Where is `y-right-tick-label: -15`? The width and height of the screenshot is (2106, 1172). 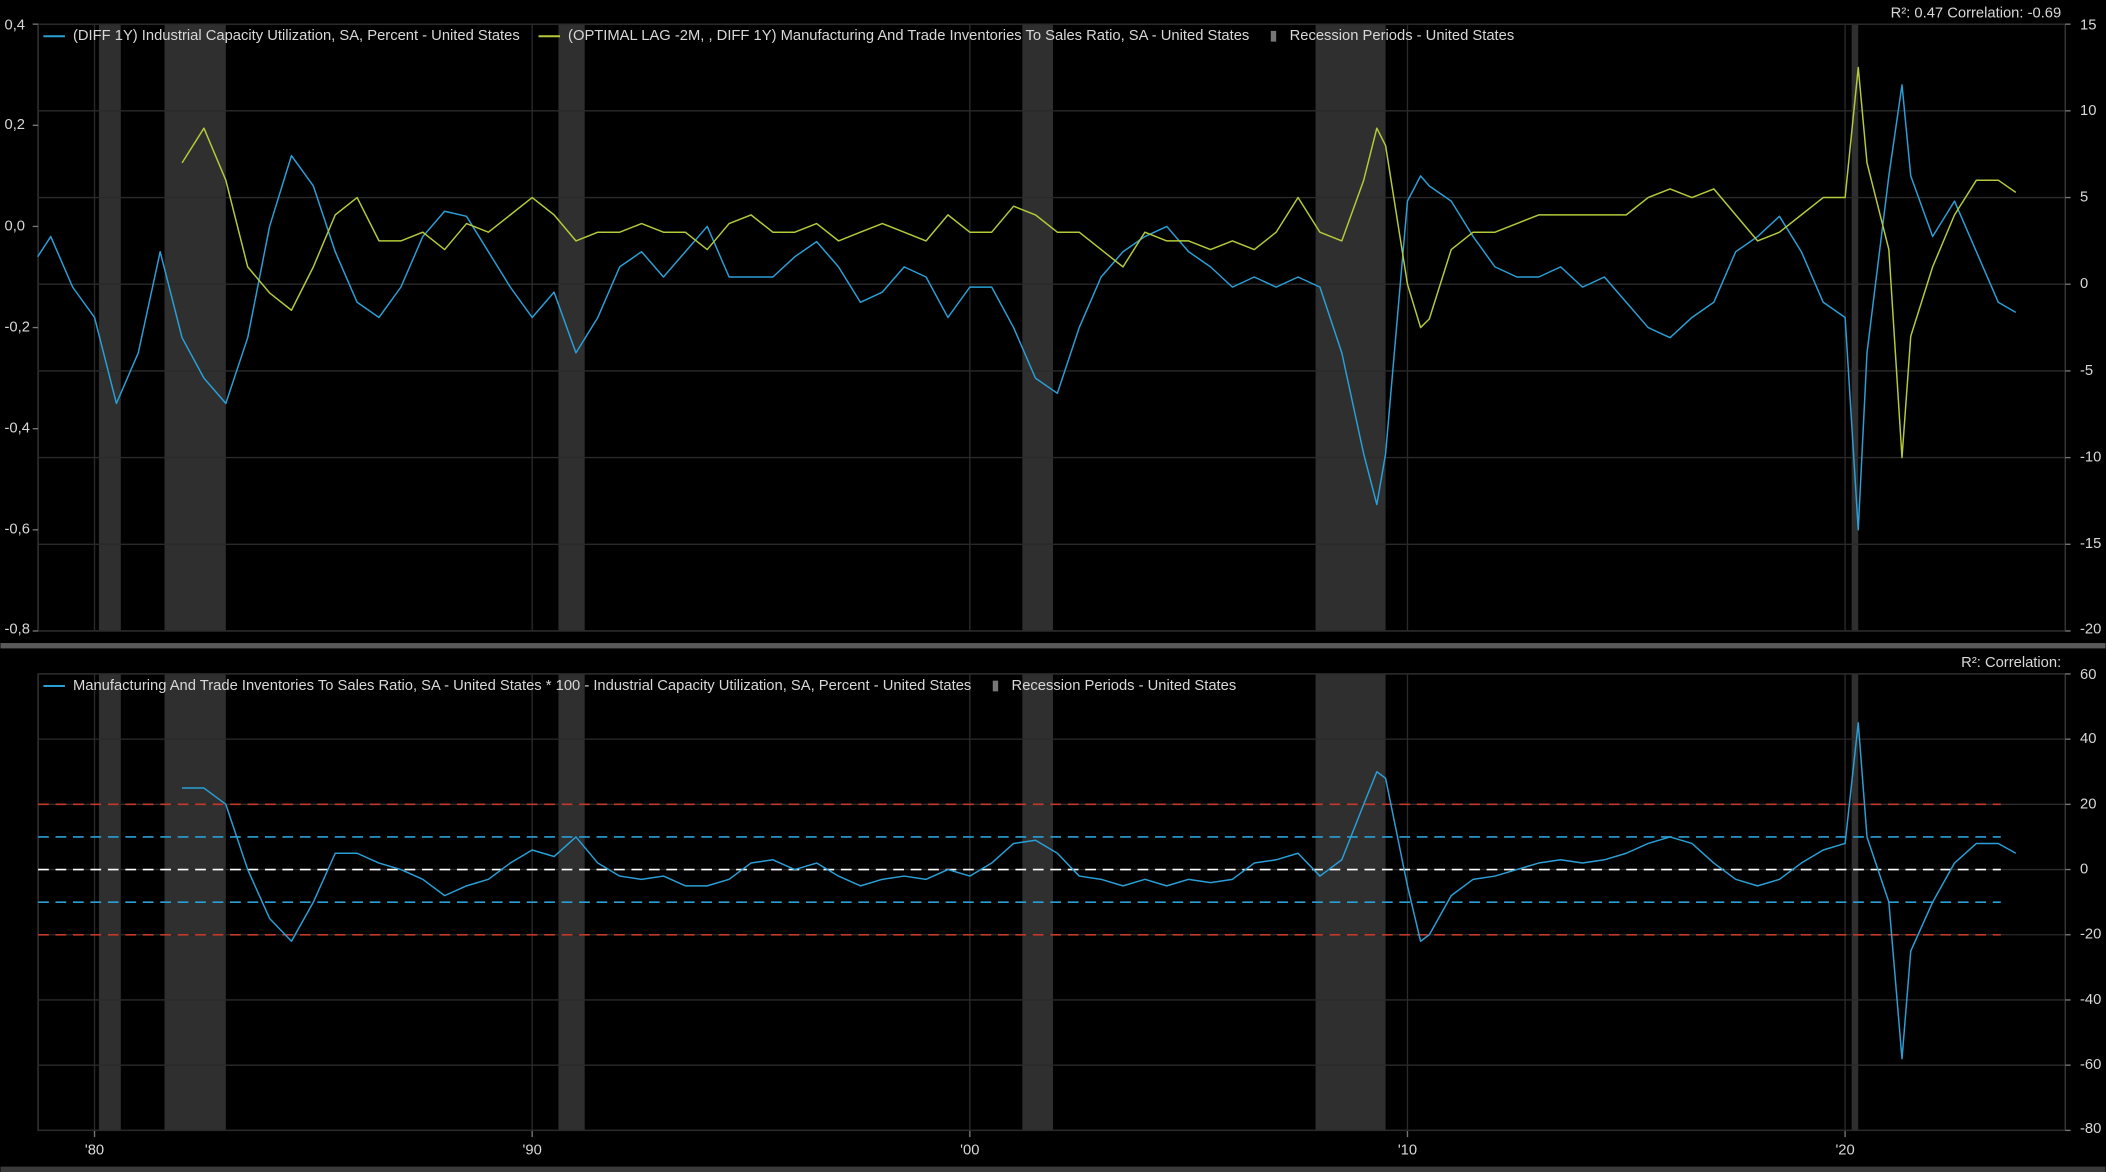 y-right-tick-label: -15 is located at coordinates (2090, 544).